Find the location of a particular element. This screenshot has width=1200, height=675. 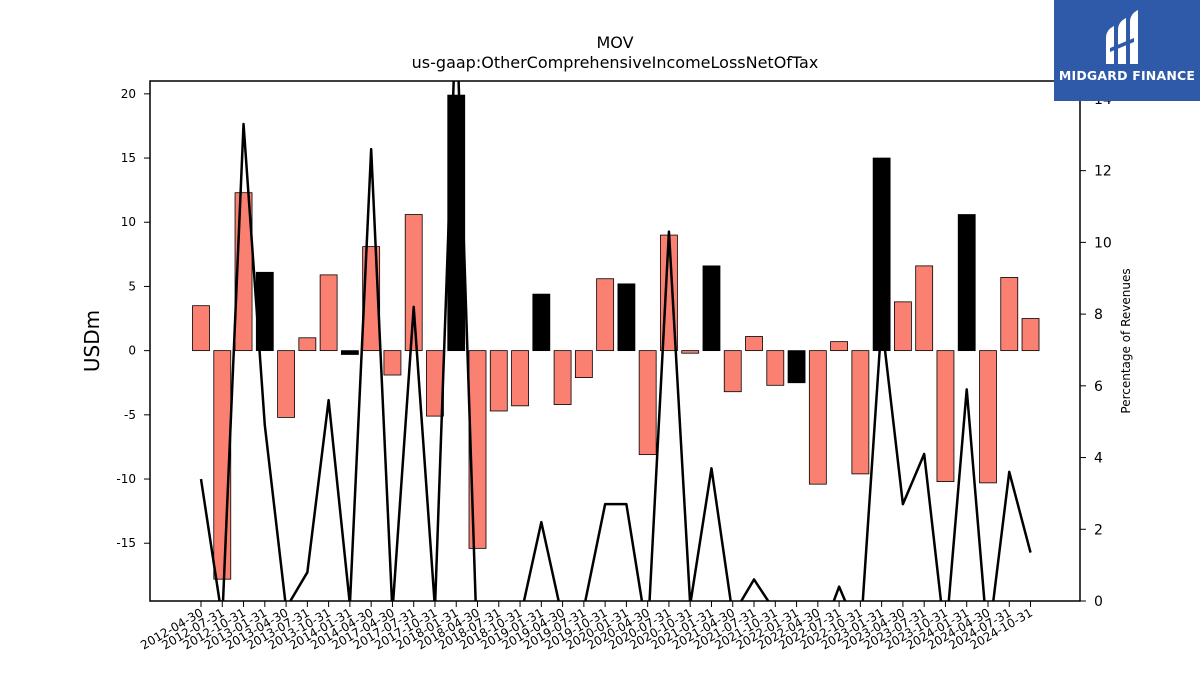

y-tick-label: -5 is located at coordinates (130, 415).